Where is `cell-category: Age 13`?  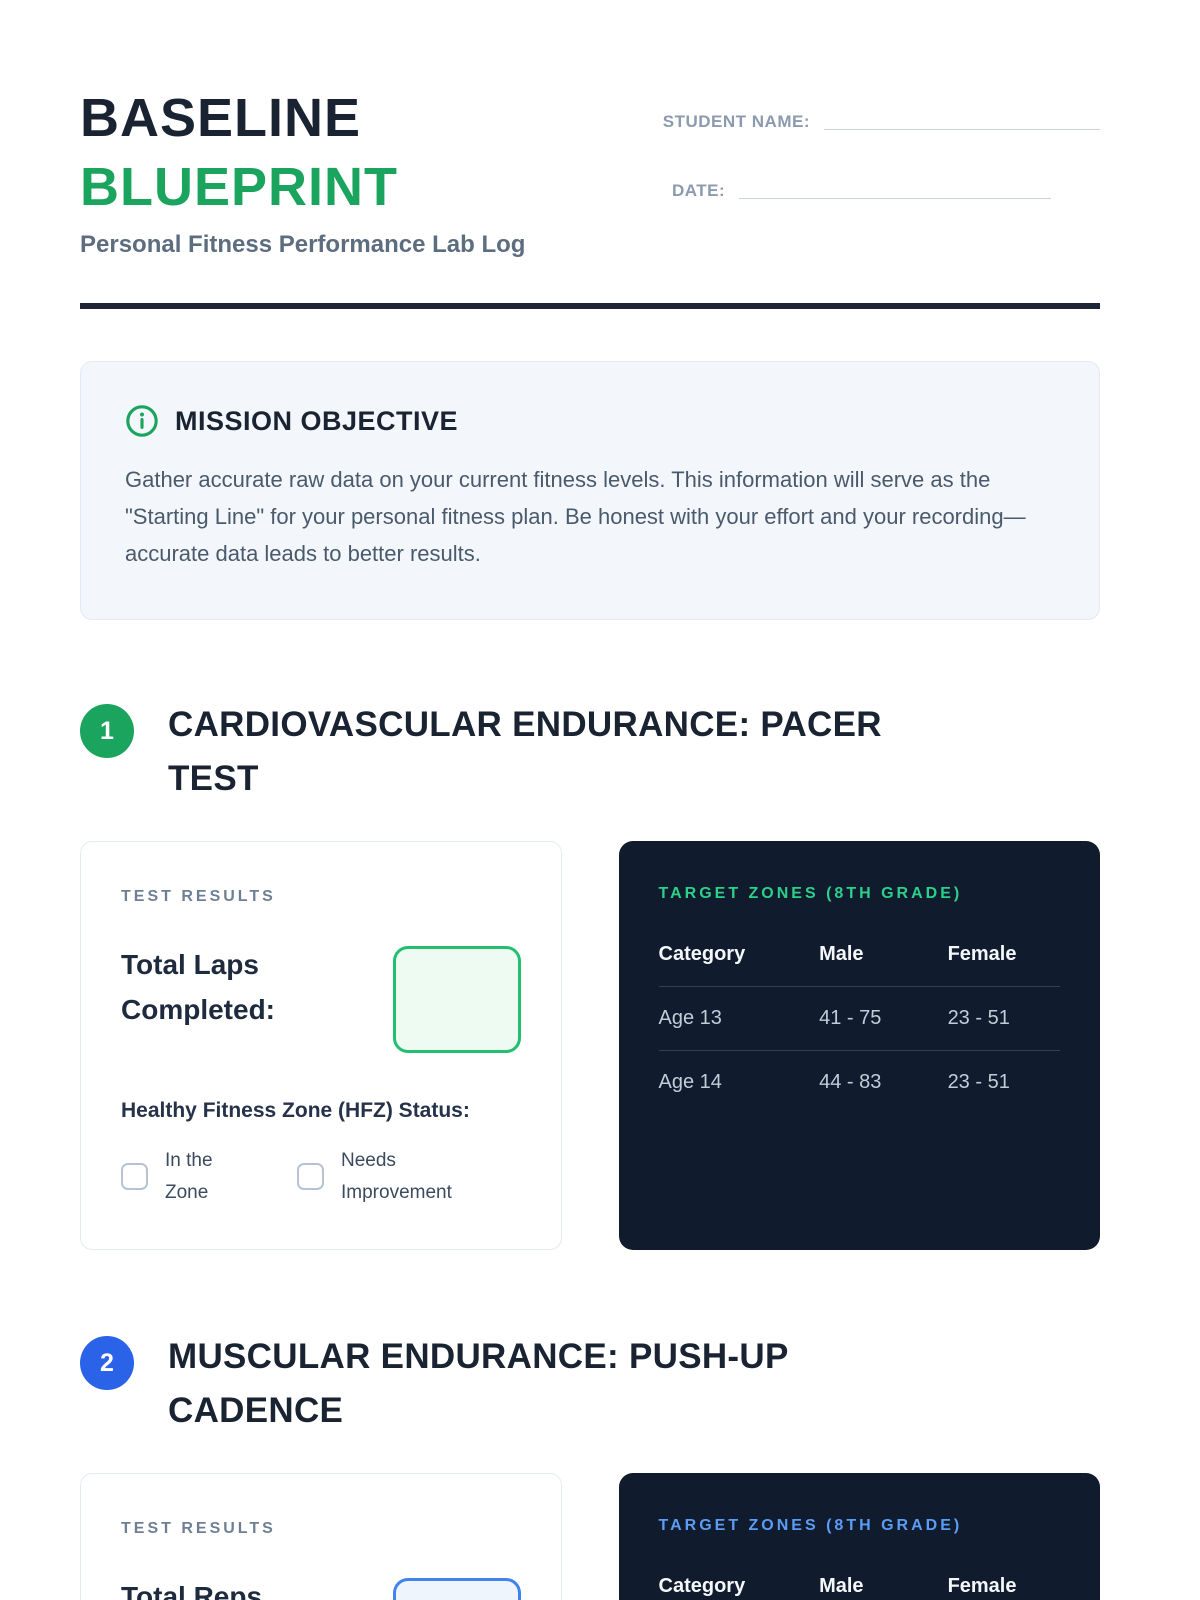
cell-category: Age 13 is located at coordinates (739, 1018).